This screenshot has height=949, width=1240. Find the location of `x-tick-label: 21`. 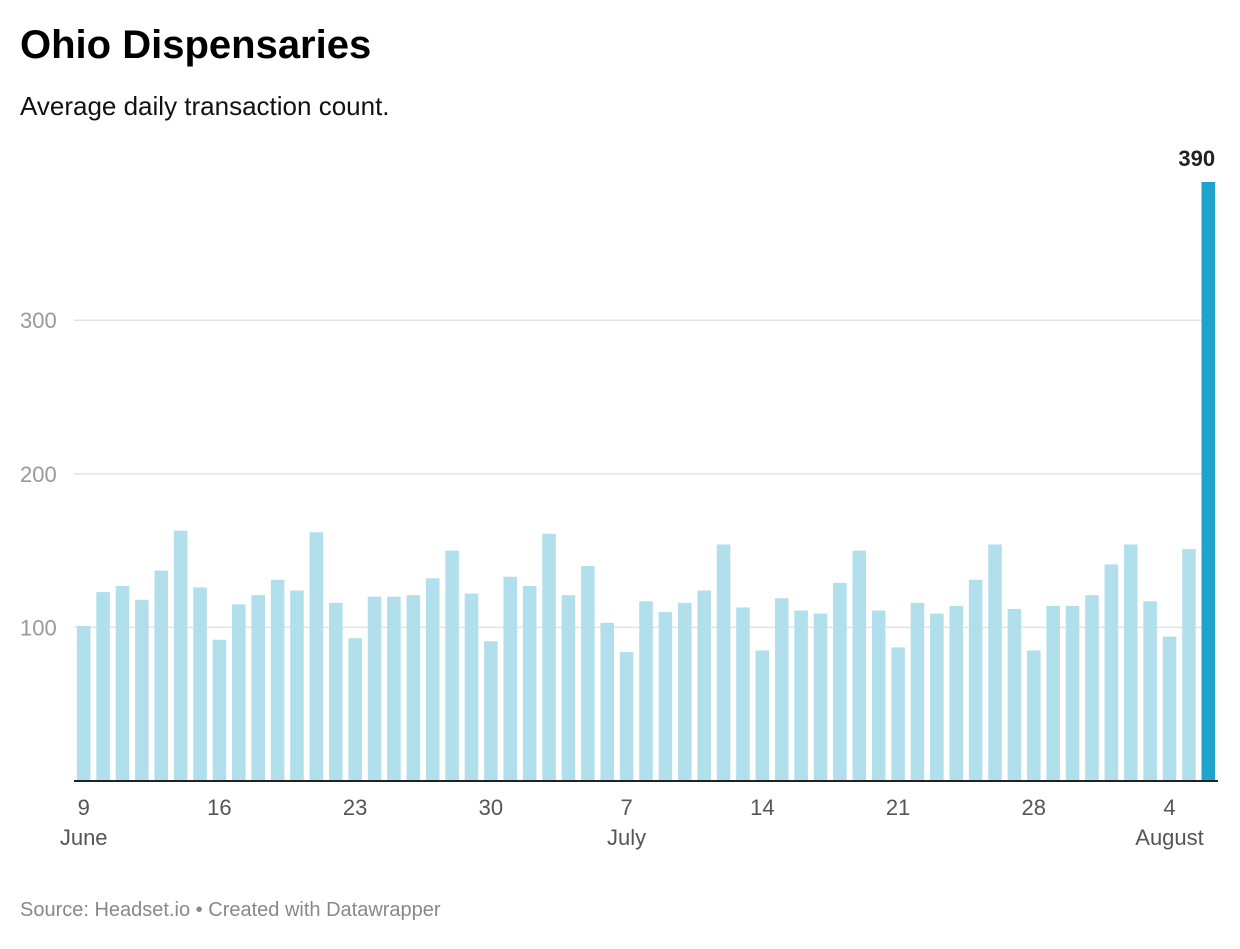

x-tick-label: 21 is located at coordinates (898, 807).